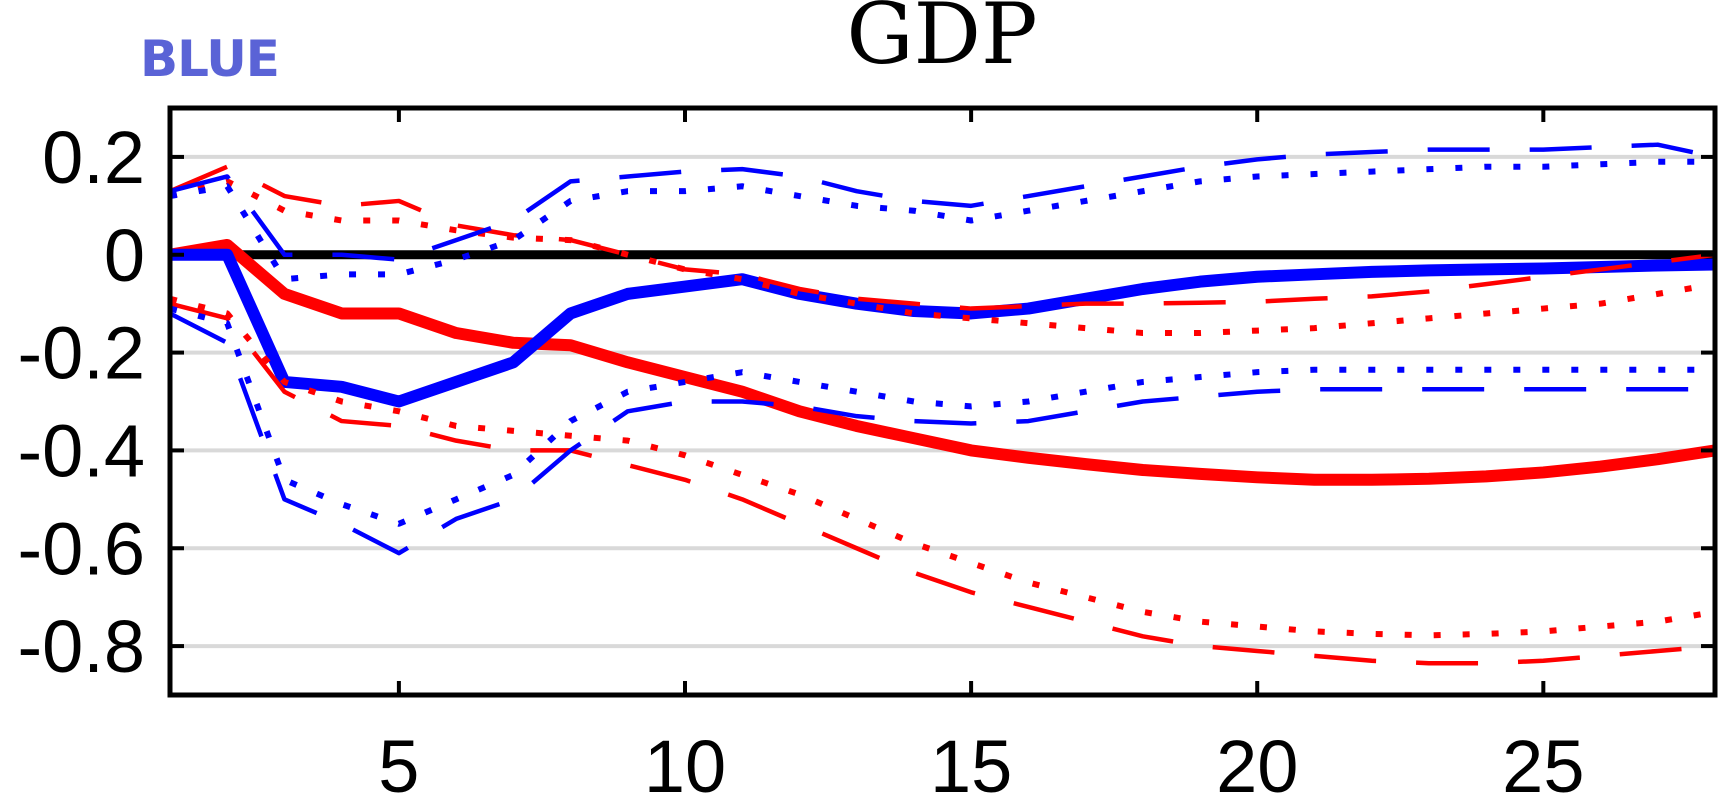  What do you see at coordinates (398, 763) in the screenshot?
I see `x-tick-label: 5` at bounding box center [398, 763].